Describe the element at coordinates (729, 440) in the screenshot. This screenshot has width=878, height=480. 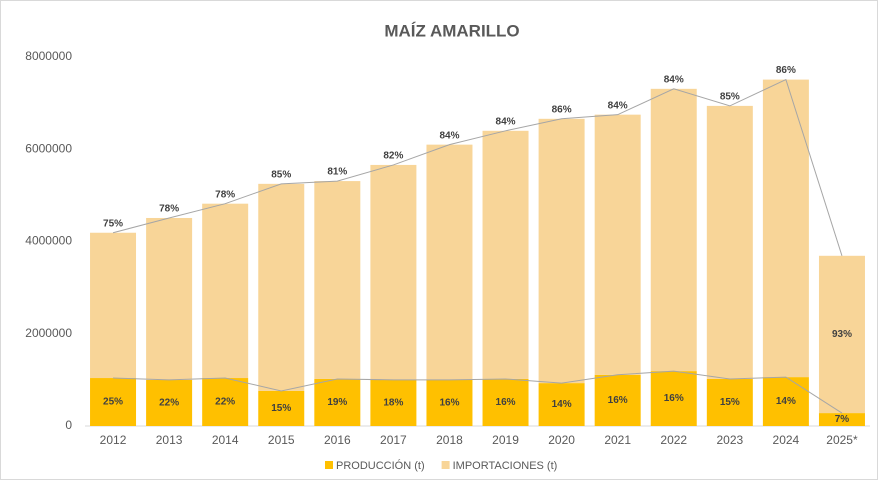
I see `x-tick-label: 2023` at that location.